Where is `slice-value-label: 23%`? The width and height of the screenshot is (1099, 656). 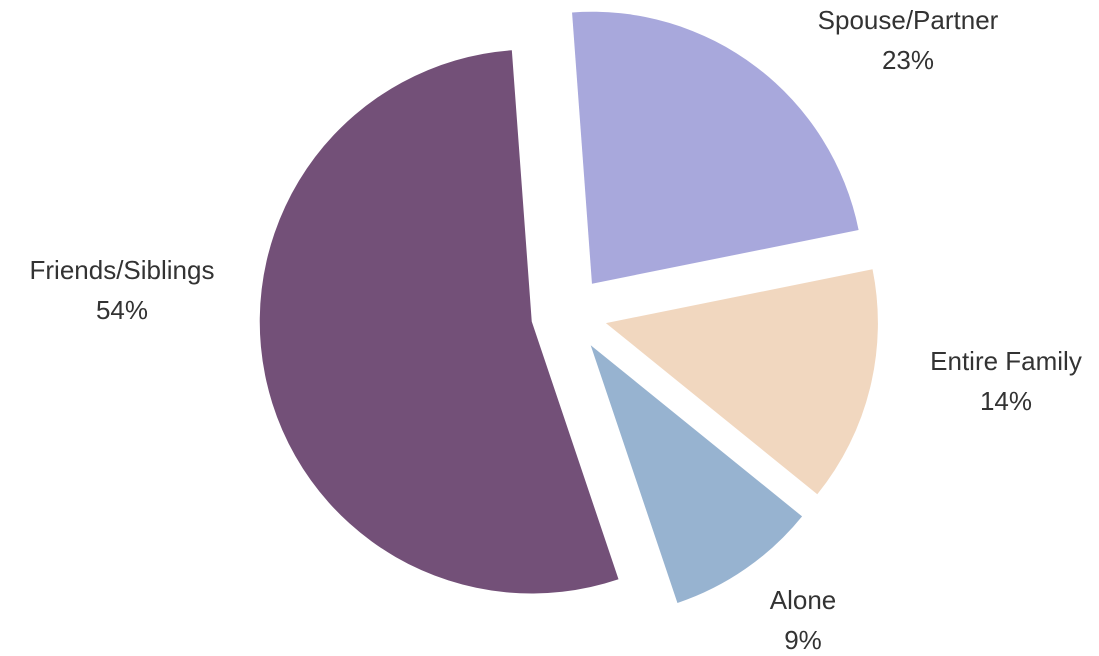 slice-value-label: 23% is located at coordinates (908, 60).